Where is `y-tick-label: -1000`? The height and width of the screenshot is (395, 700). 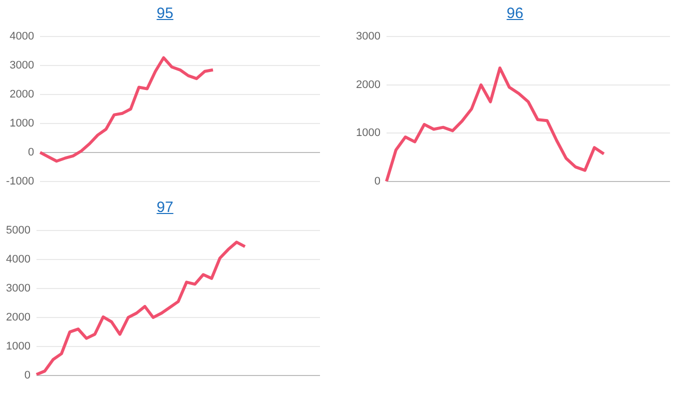 y-tick-label: -1000 is located at coordinates (20, 181).